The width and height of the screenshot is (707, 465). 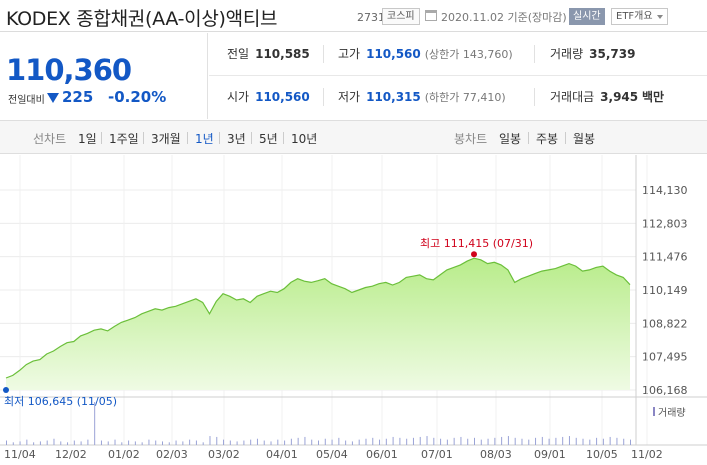 I want to click on x-tick-label: 10/05, so click(x=602, y=454).